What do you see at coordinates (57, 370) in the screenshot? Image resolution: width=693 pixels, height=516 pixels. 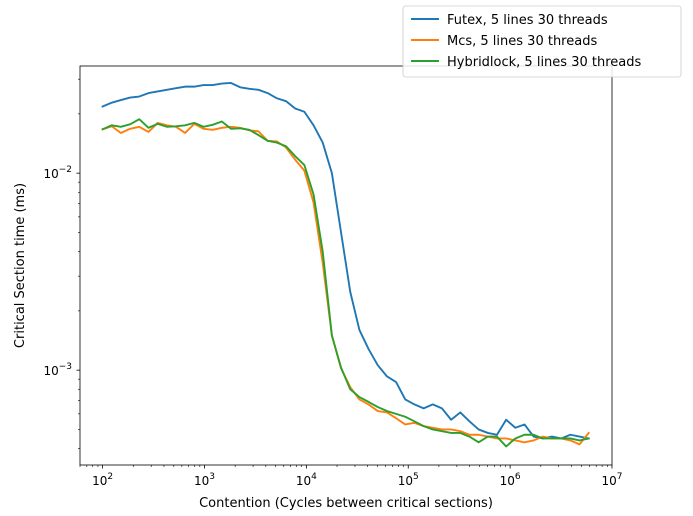 I see `y-tick-label: 10⁻³` at bounding box center [57, 370].